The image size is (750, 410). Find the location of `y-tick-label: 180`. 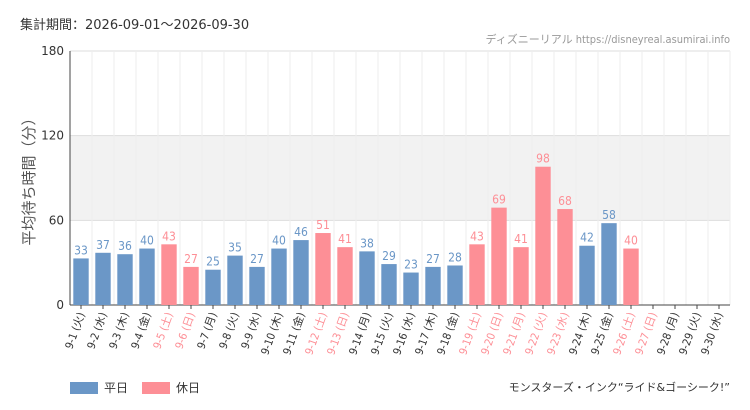

y-tick-label: 180 is located at coordinates (52, 51).